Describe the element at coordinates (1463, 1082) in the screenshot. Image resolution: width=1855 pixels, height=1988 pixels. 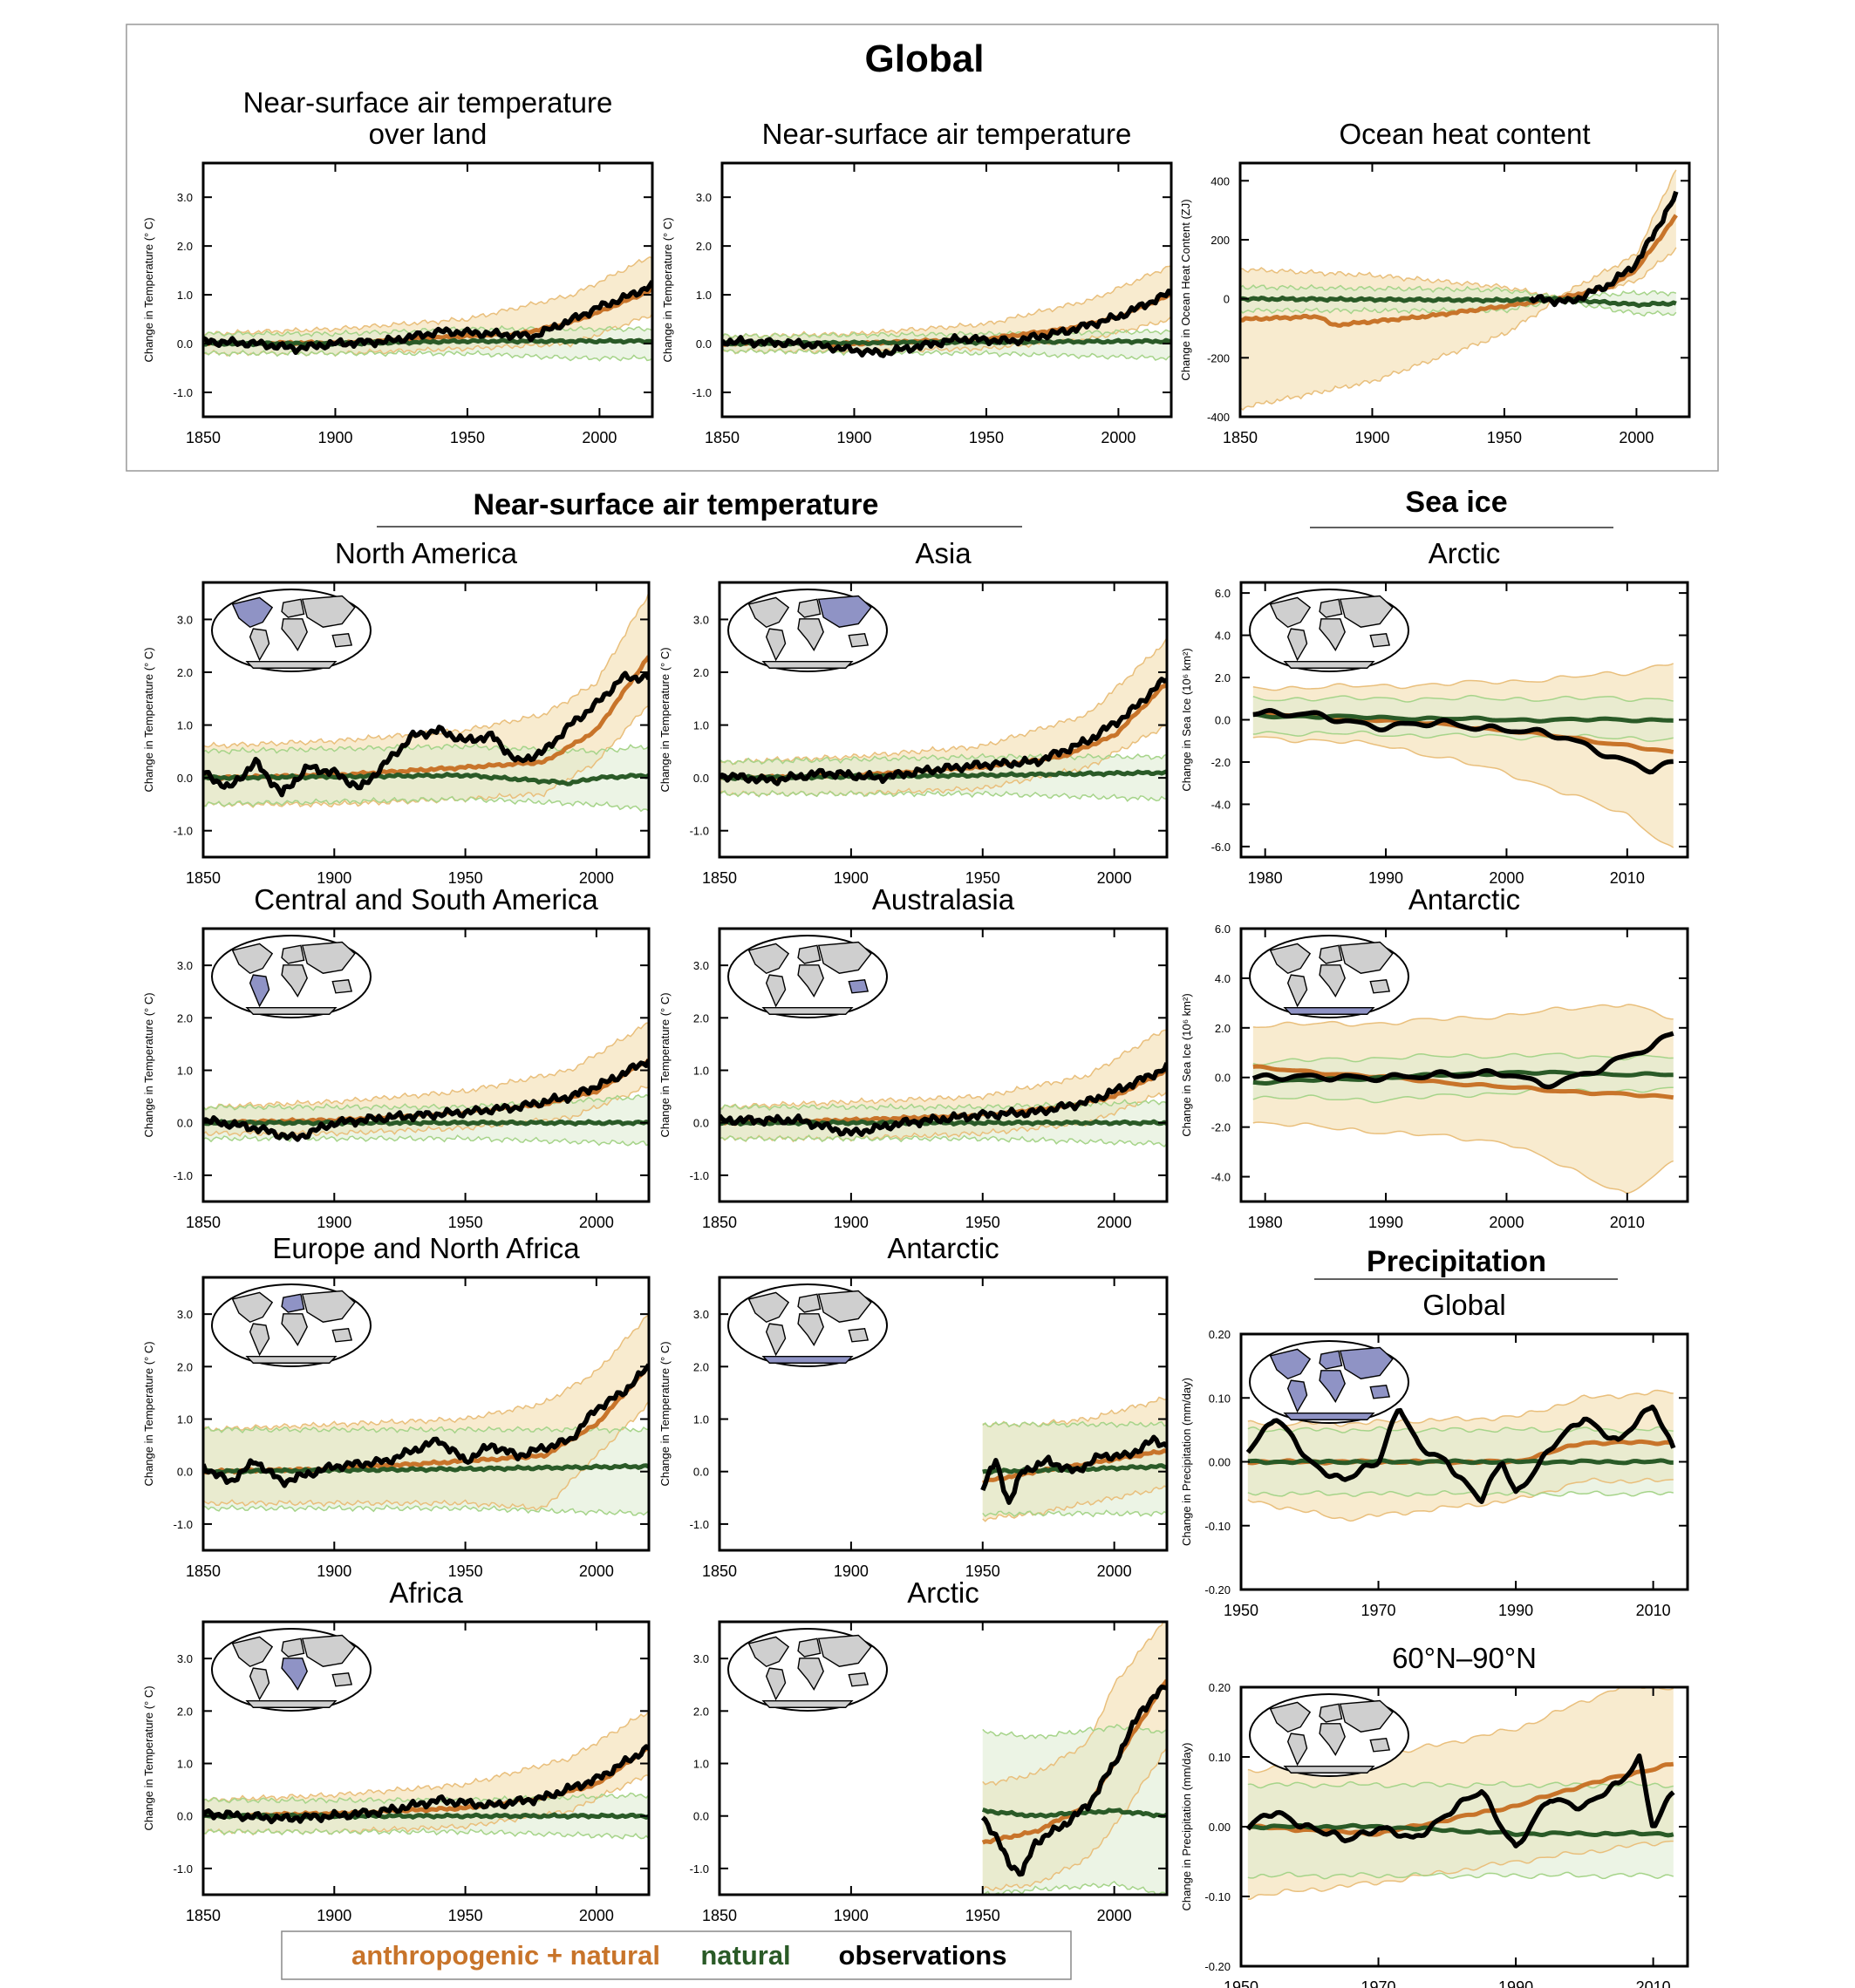
I see `anthro-mean-line` at that location.